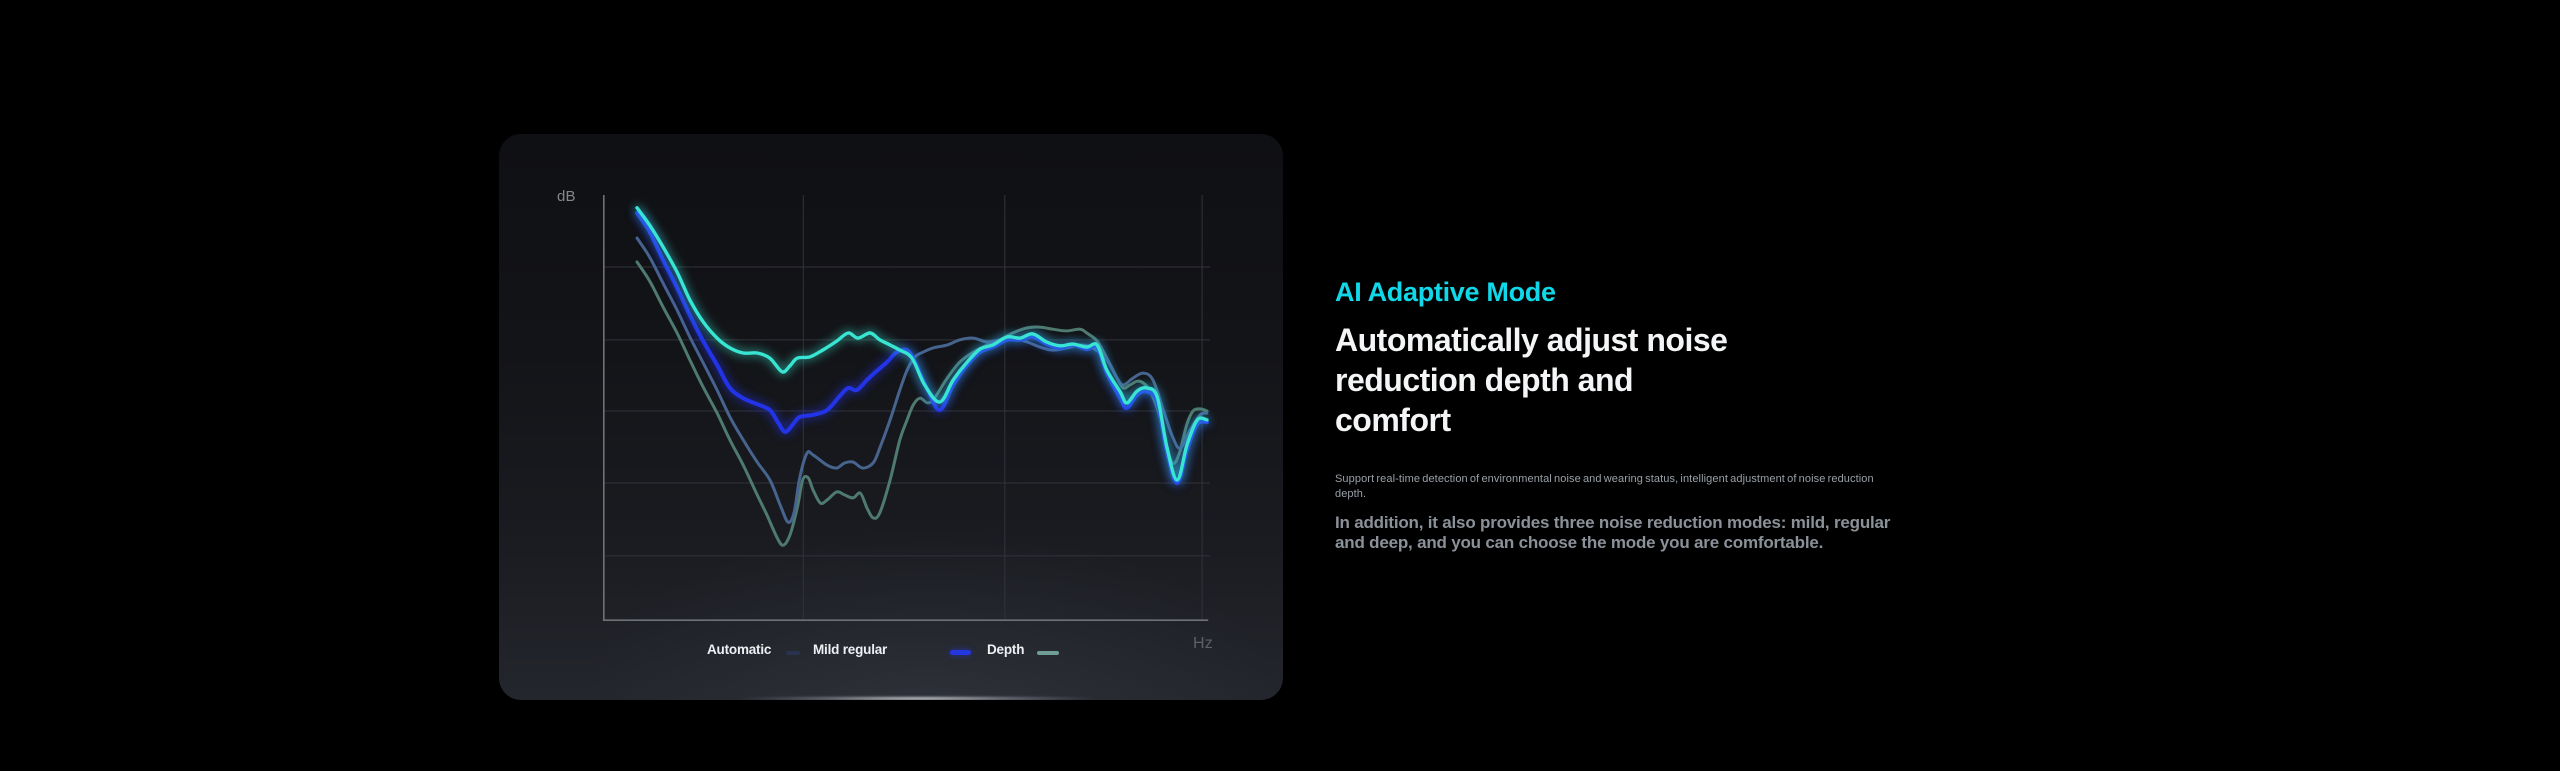 This screenshot has width=2560, height=771. I want to click on curve-steel-blue, so click(922, 380).